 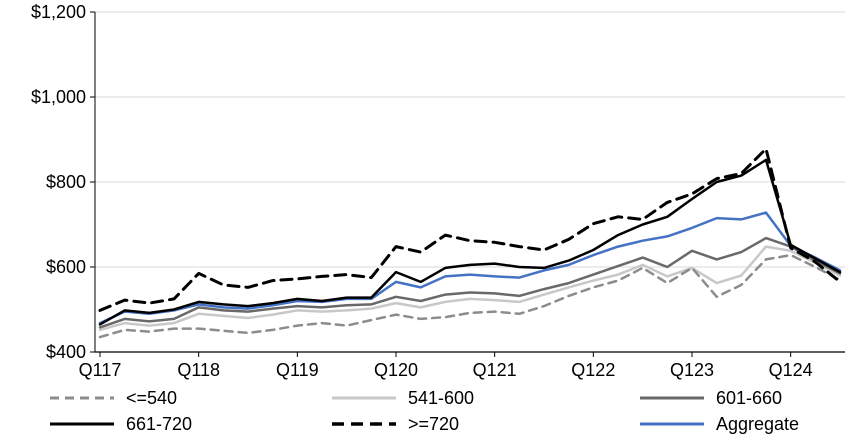 I want to click on legend-item-le540: <=540, so click(x=112, y=398).